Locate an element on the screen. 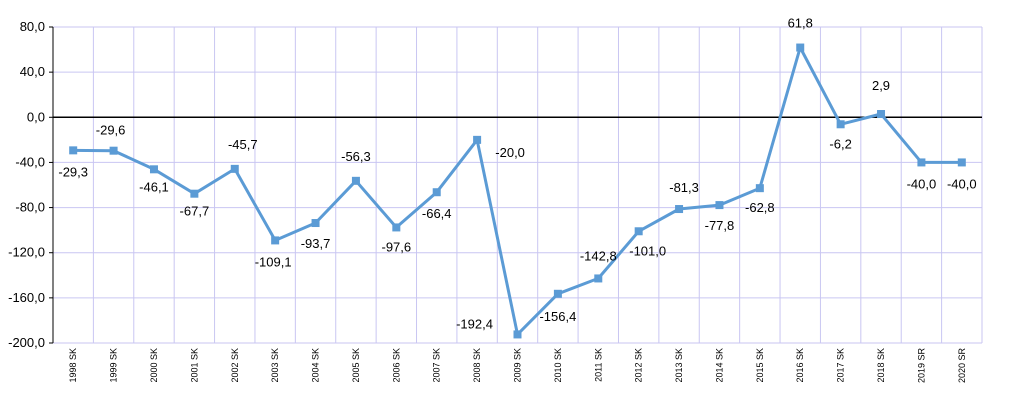  data-label: -29,6 is located at coordinates (111, 130).